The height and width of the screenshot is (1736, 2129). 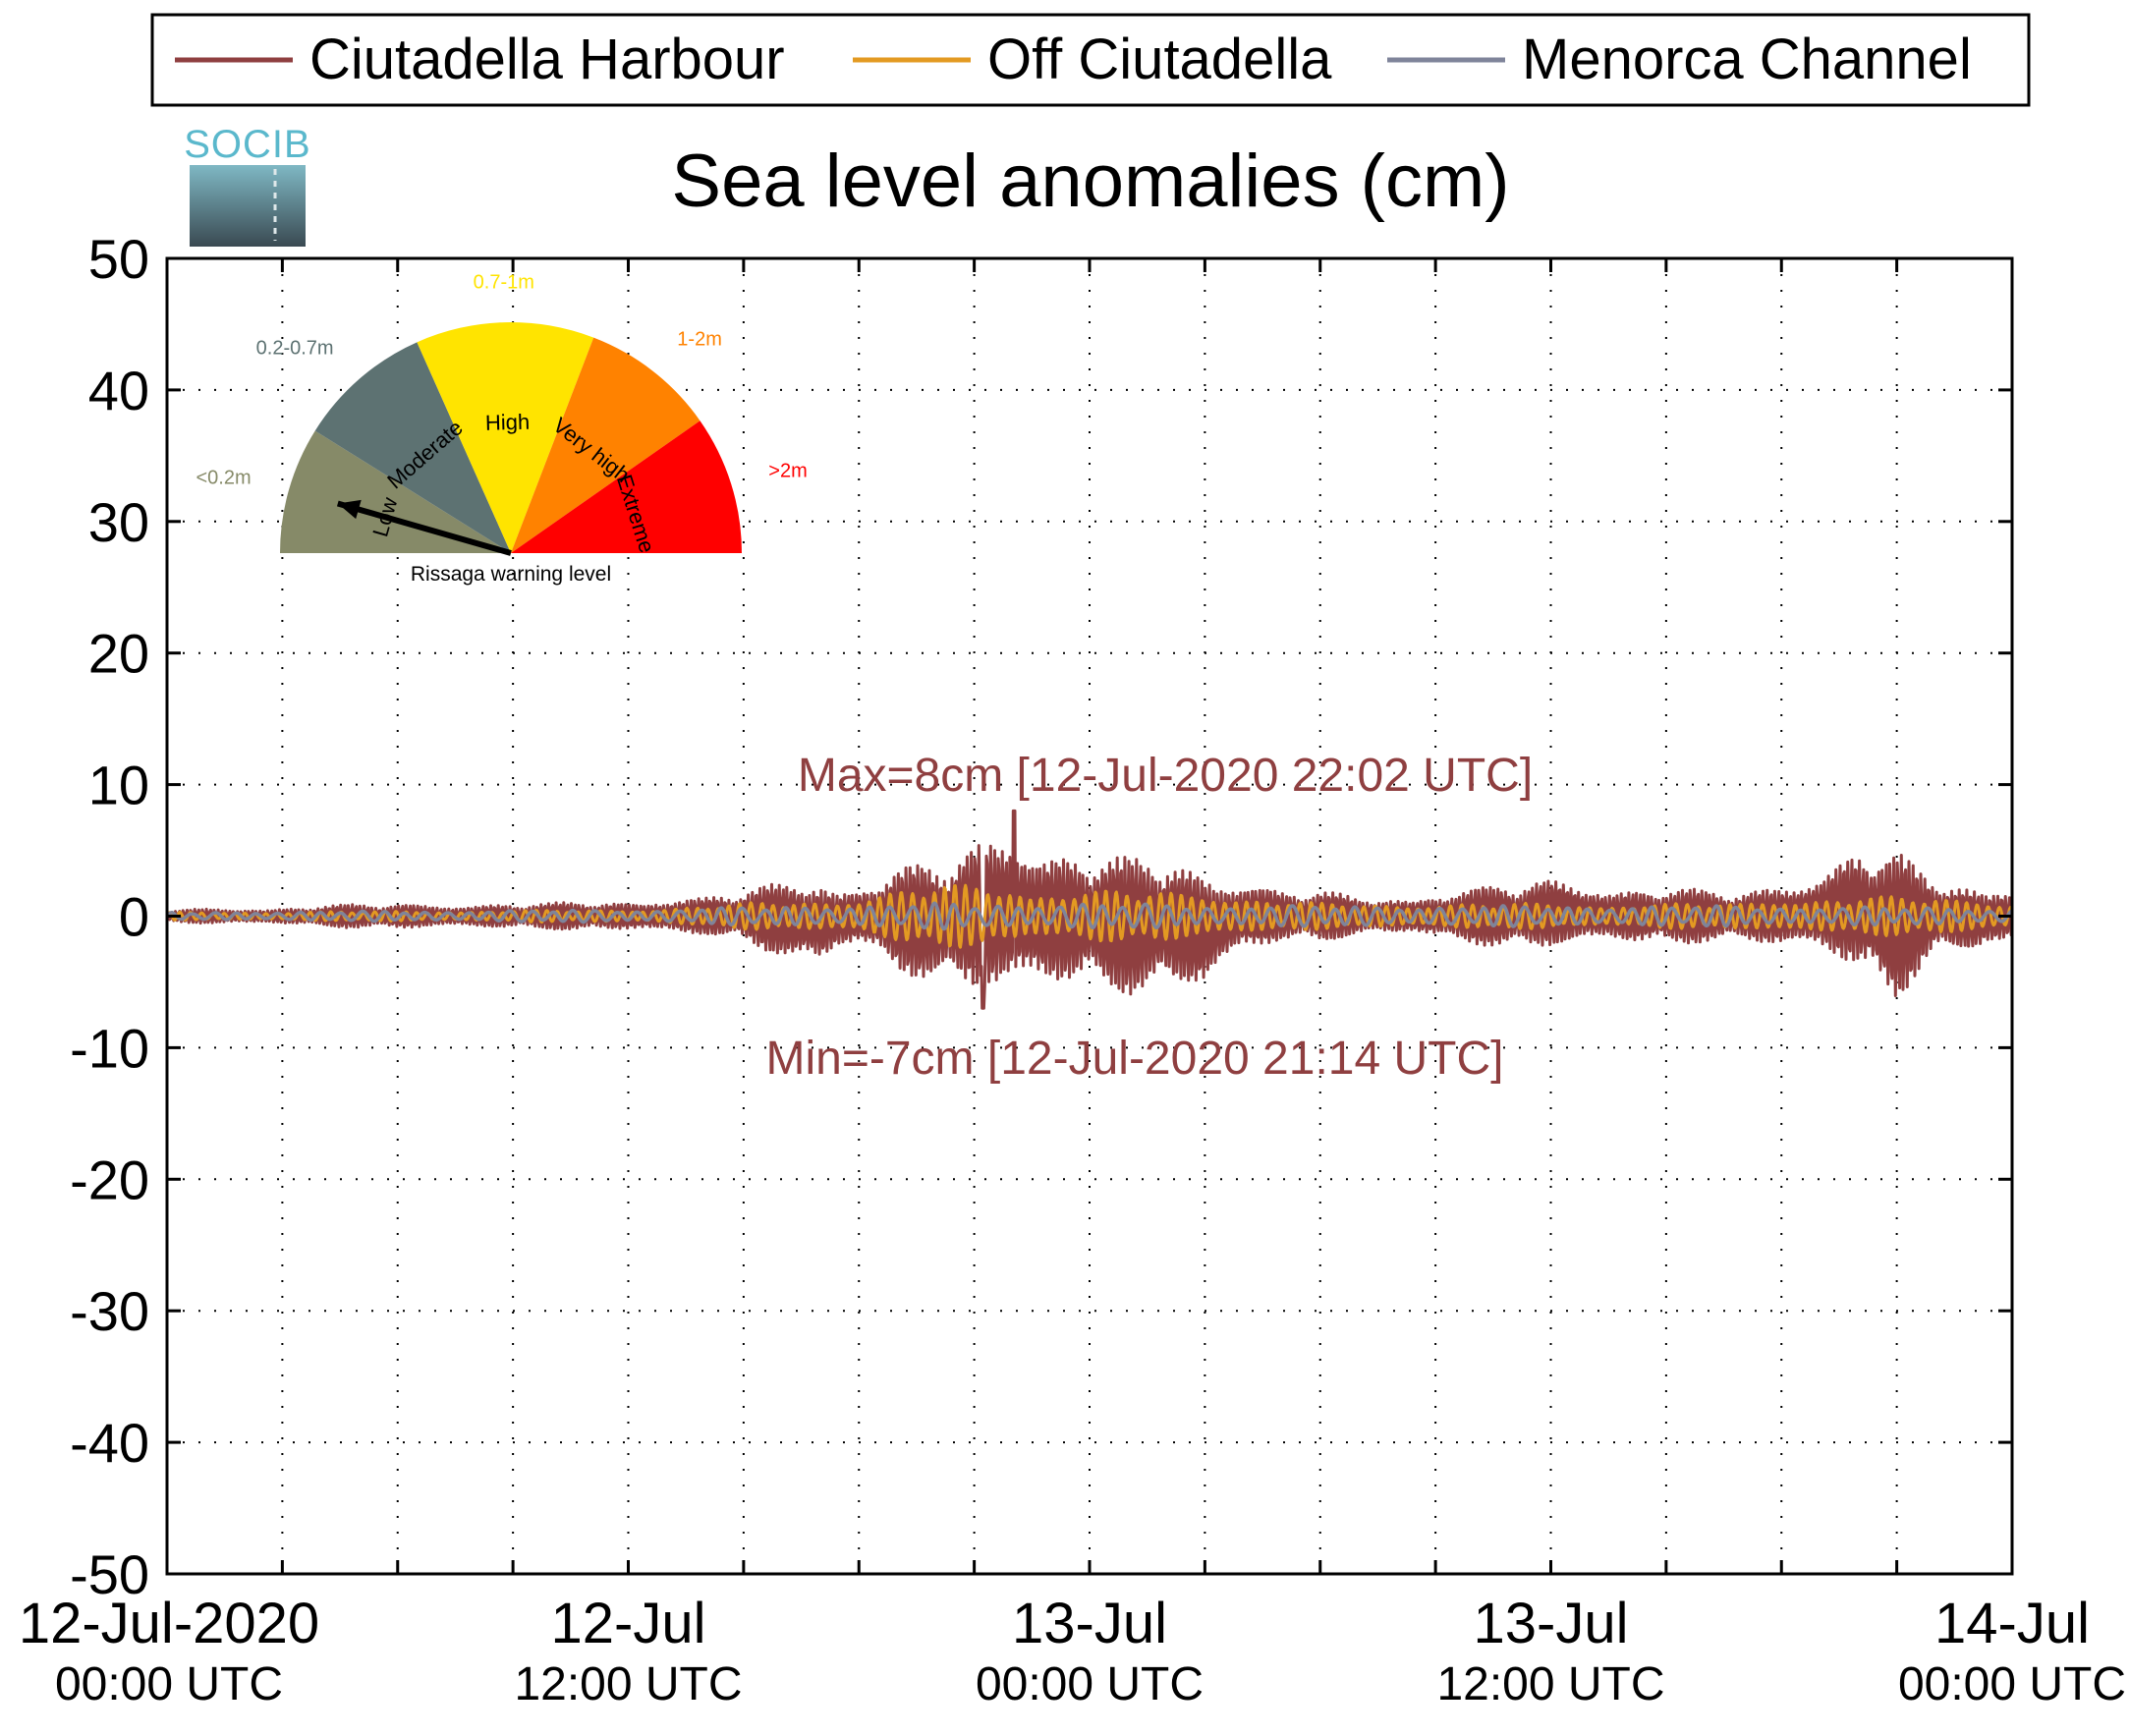 What do you see at coordinates (504, 282) in the screenshot?
I see `gauge-range-high: 0.7-1m` at bounding box center [504, 282].